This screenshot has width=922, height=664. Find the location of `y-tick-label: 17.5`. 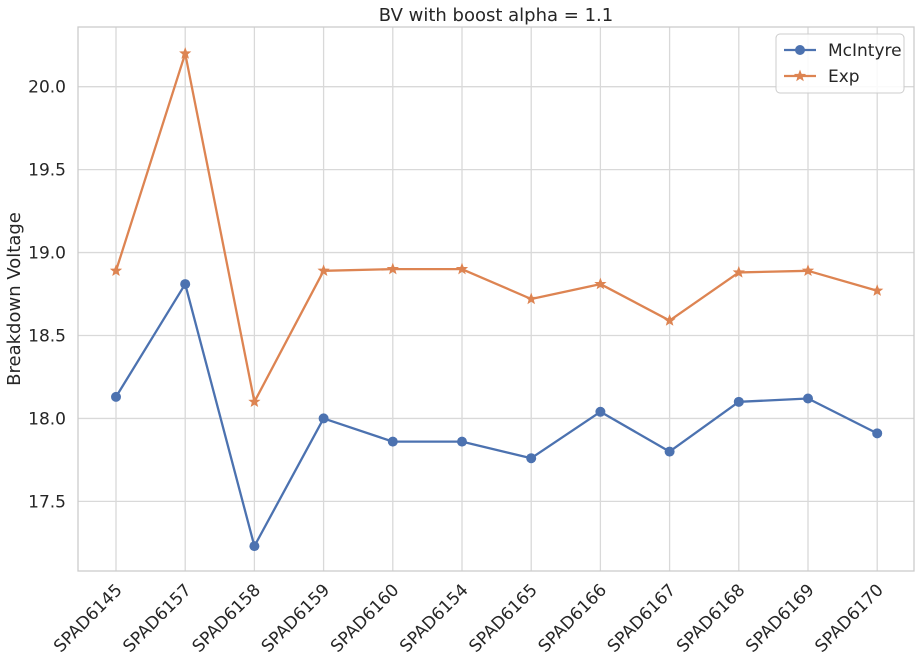

y-tick-label: 17.5 is located at coordinates (47, 502).